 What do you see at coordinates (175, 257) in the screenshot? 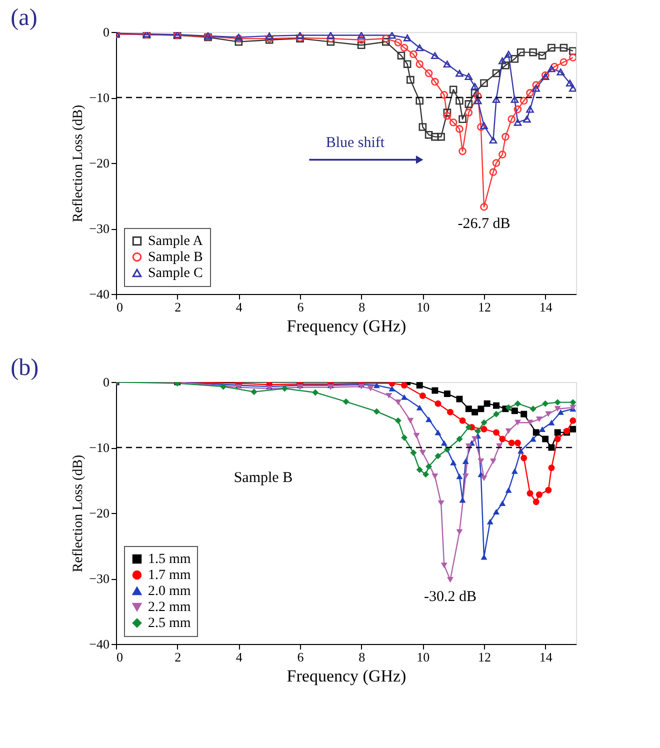
I see `legend-label: Sample B` at bounding box center [175, 257].